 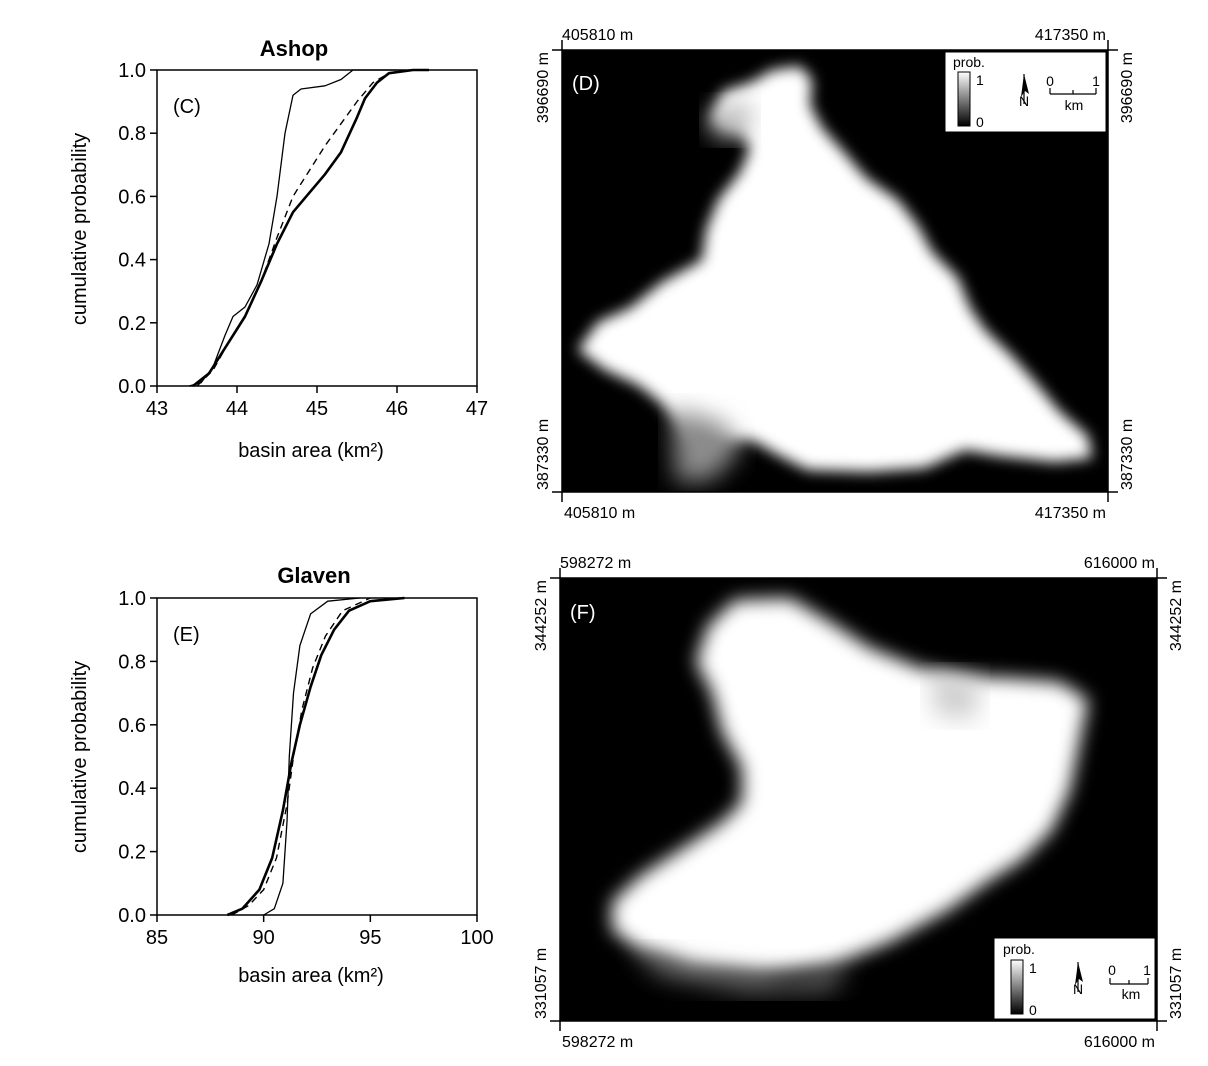 What do you see at coordinates (476, 938) in the screenshot?
I see `x-tick-label: 100` at bounding box center [476, 938].